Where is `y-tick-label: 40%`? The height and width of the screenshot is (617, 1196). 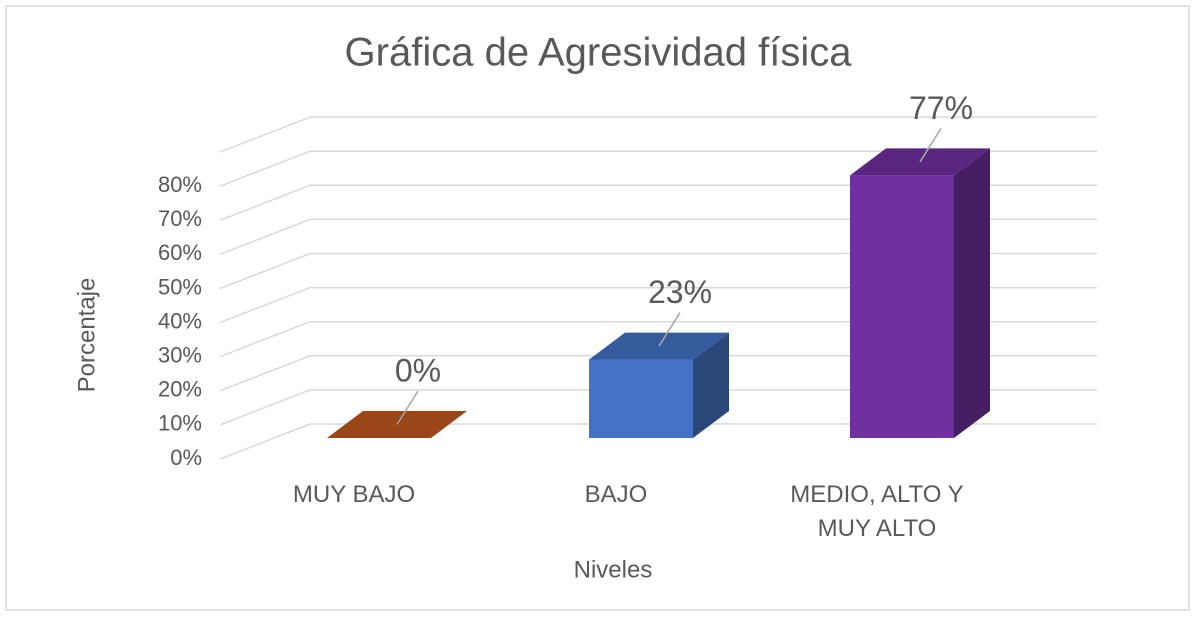
y-tick-label: 40% is located at coordinates (180, 320).